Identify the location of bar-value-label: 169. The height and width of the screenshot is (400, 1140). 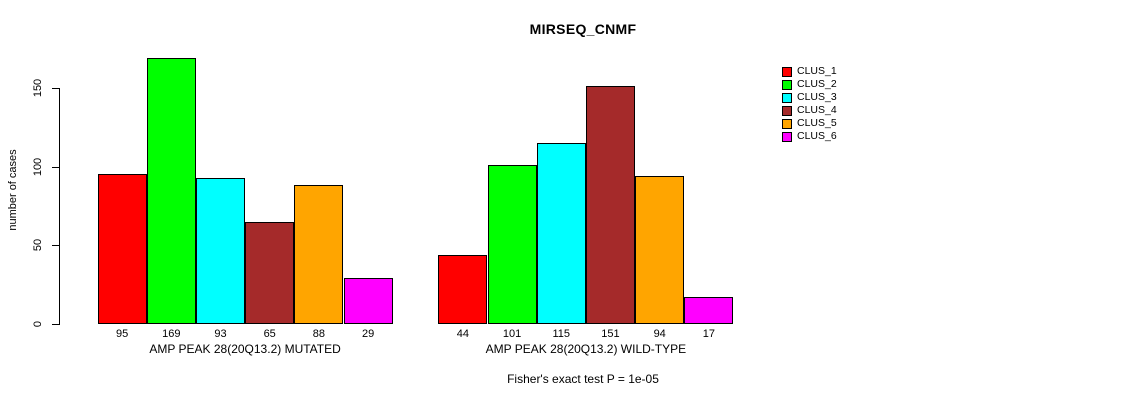
(171, 334).